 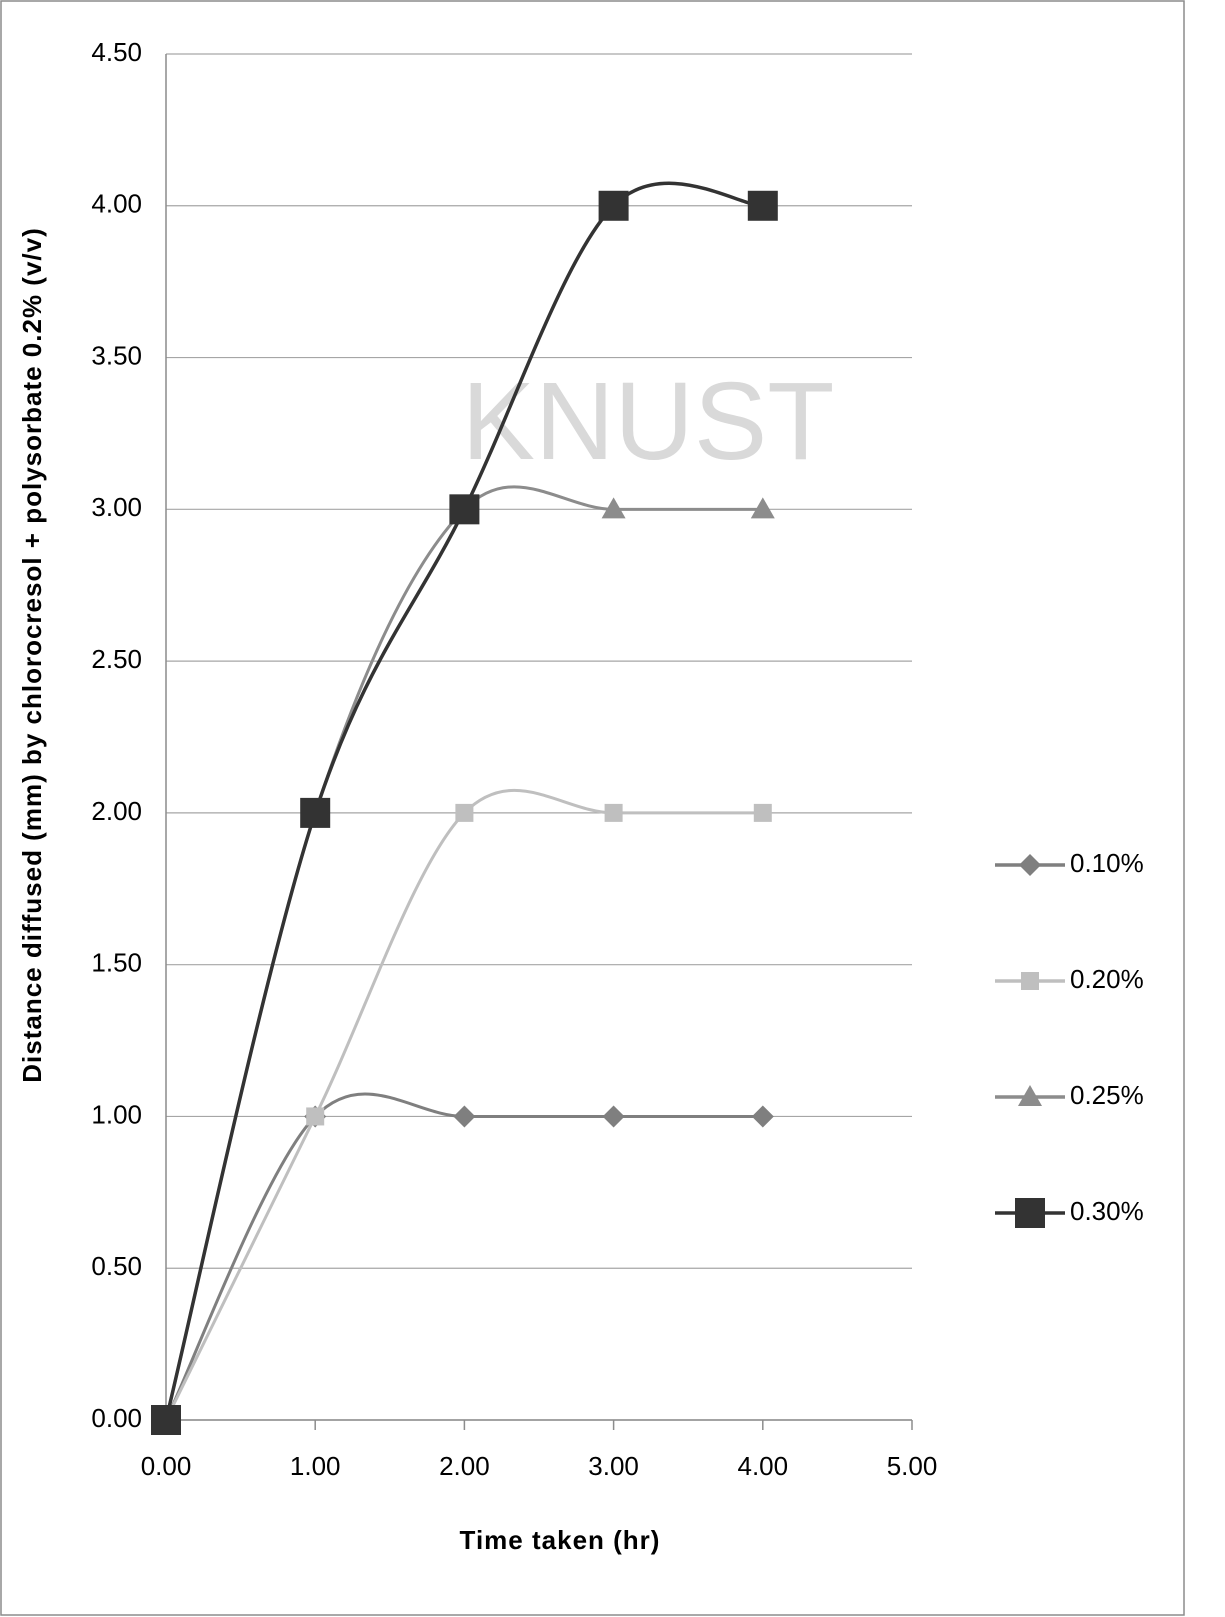 What do you see at coordinates (116, 52) in the screenshot?
I see `y-tick-label: 4.50` at bounding box center [116, 52].